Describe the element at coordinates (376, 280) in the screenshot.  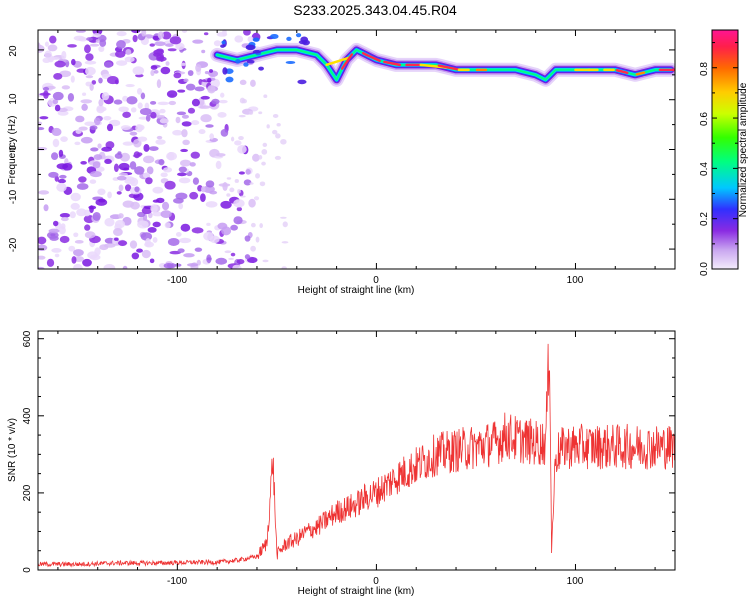
I see `top-x-tick-label: 0` at that location.